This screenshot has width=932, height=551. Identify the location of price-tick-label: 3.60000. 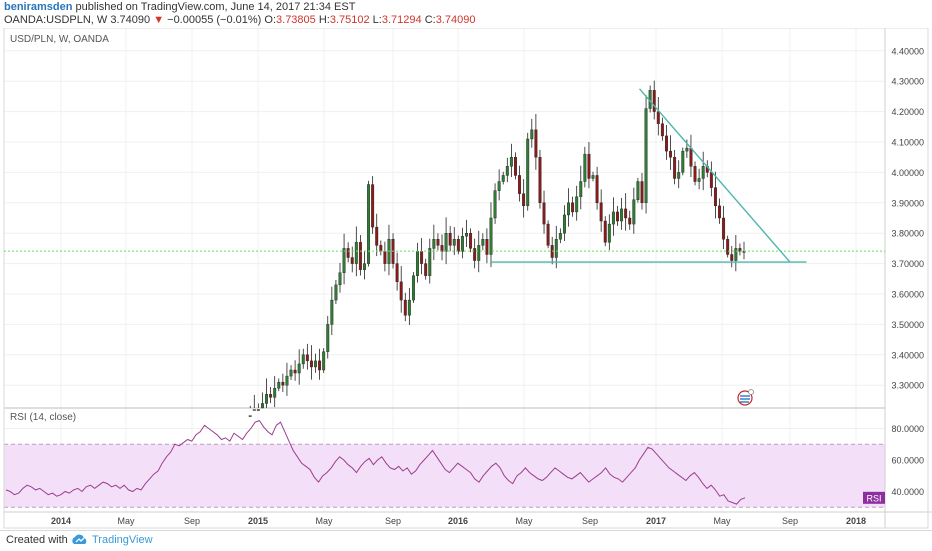
(907, 295).